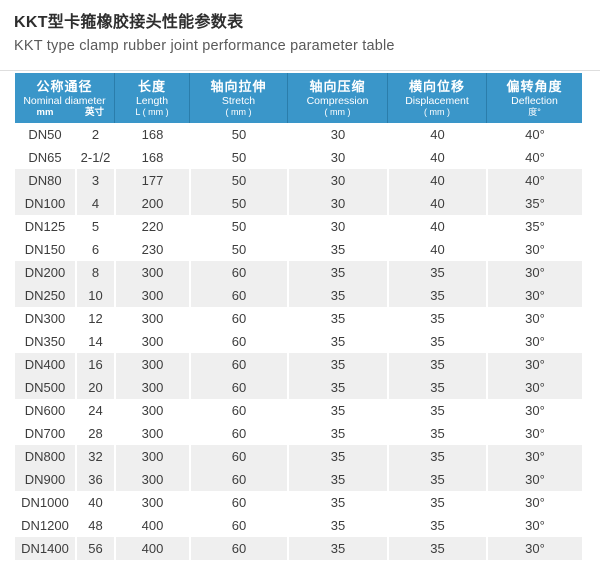 Image resolution: width=600 pixels, height=567 pixels. I want to click on table-cell: DN1200, so click(45, 525).